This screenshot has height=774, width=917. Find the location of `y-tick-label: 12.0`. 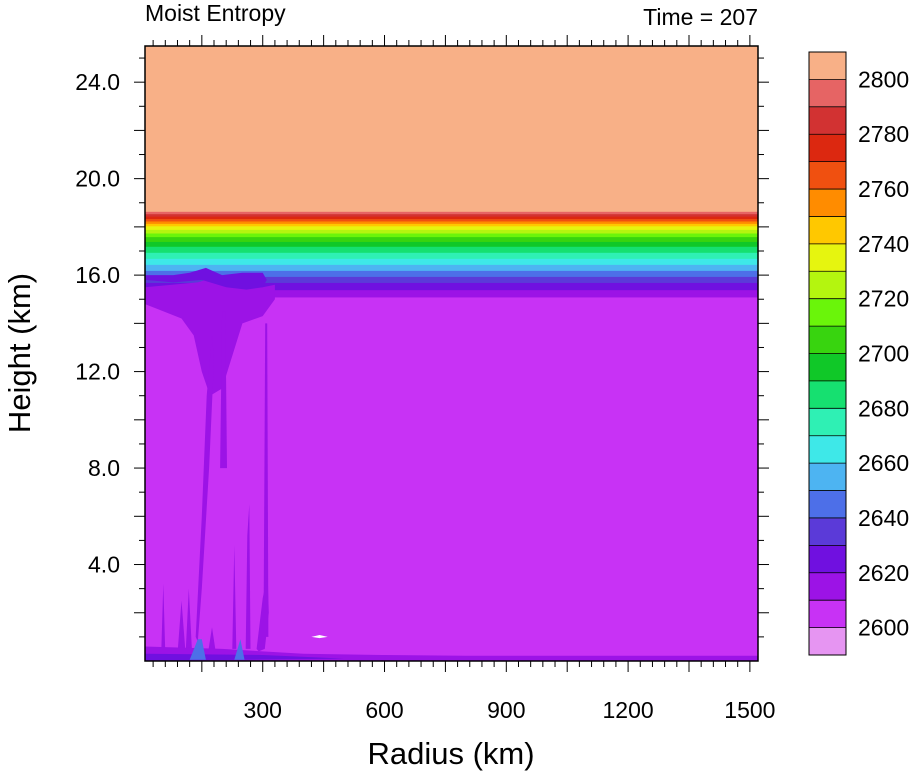

y-tick-label: 12.0 is located at coordinates (97, 372).